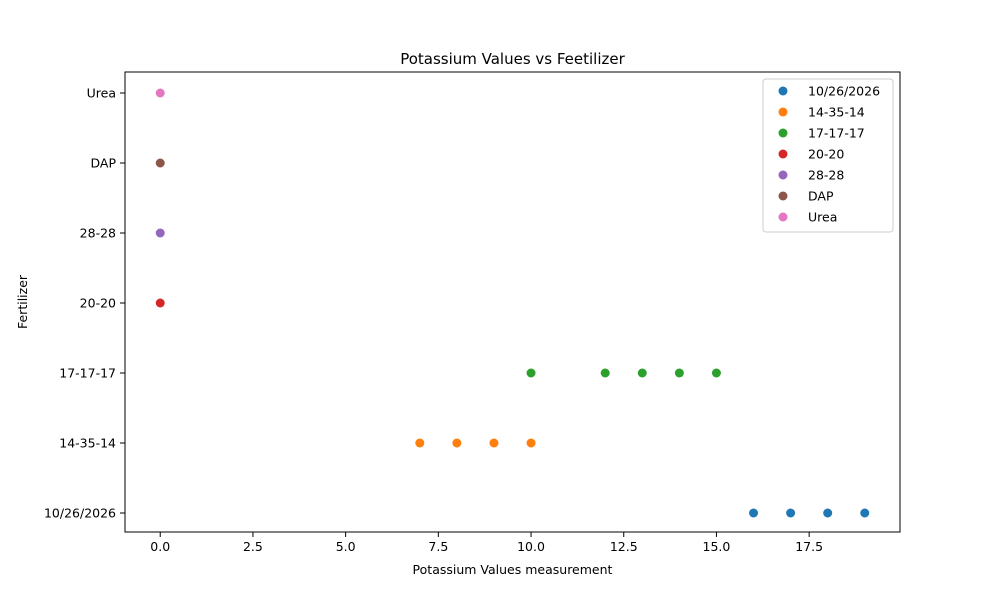 The width and height of the screenshot is (1000, 600). What do you see at coordinates (836, 133) in the screenshot?
I see `legend-entry: 17-17-17` at bounding box center [836, 133].